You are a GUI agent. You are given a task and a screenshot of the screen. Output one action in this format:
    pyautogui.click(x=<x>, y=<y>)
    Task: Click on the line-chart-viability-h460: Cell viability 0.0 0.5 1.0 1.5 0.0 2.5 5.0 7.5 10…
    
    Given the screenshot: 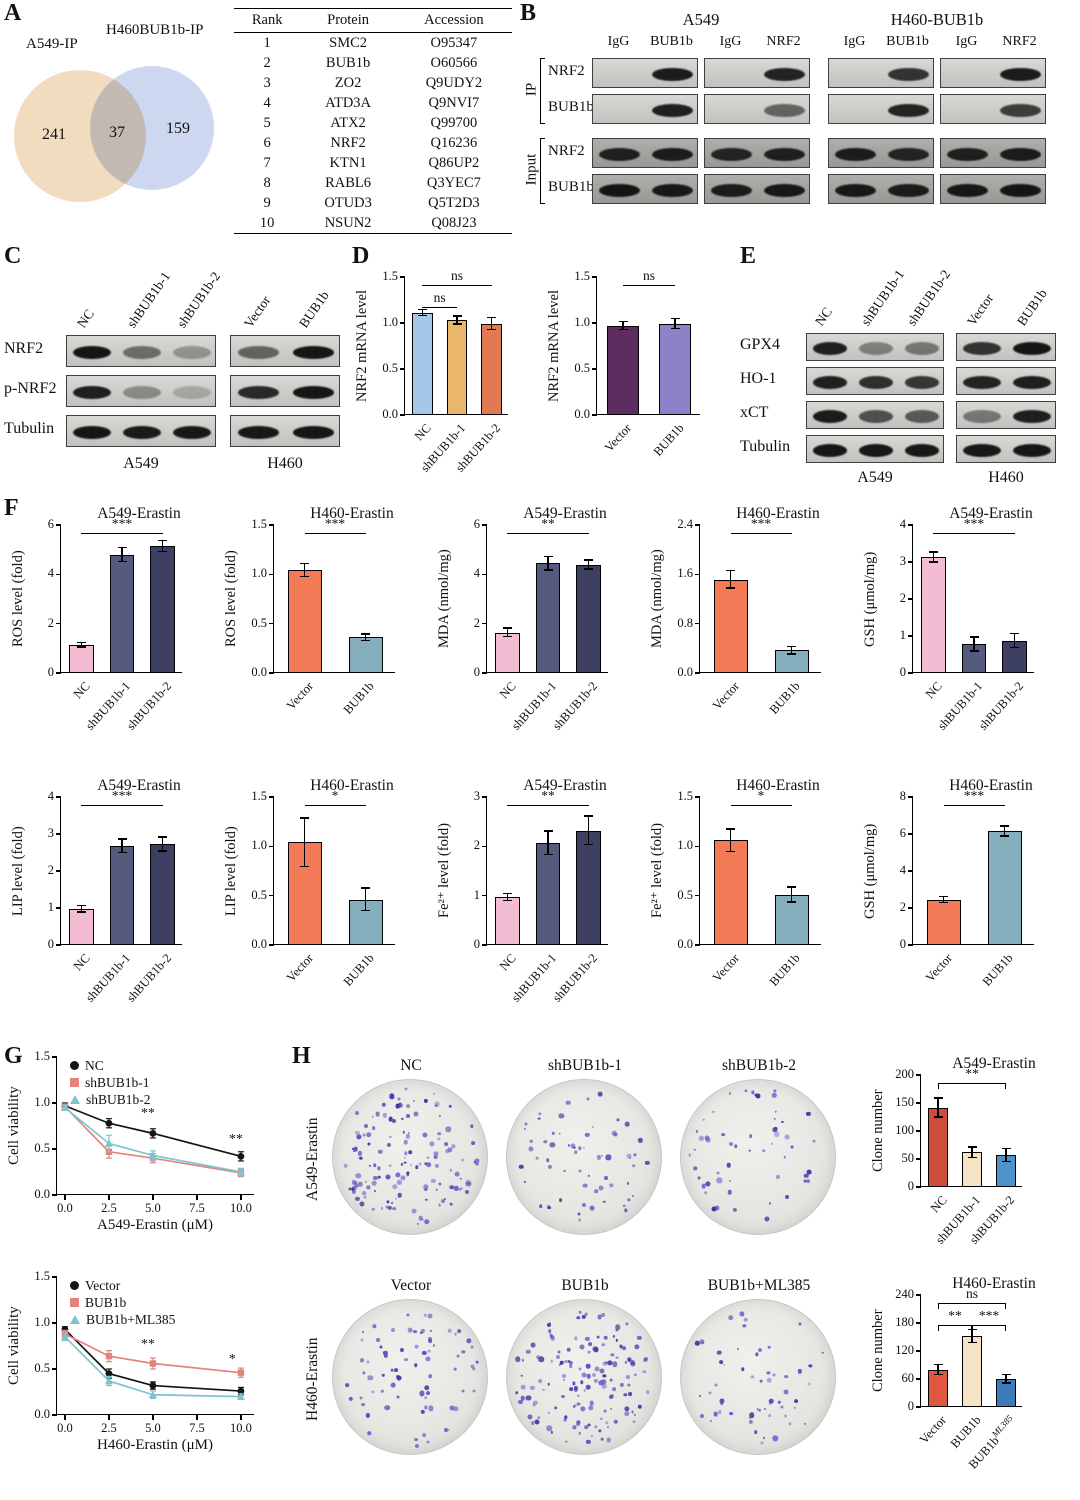 What is the action you would take?
    pyautogui.click(x=142, y=1361)
    